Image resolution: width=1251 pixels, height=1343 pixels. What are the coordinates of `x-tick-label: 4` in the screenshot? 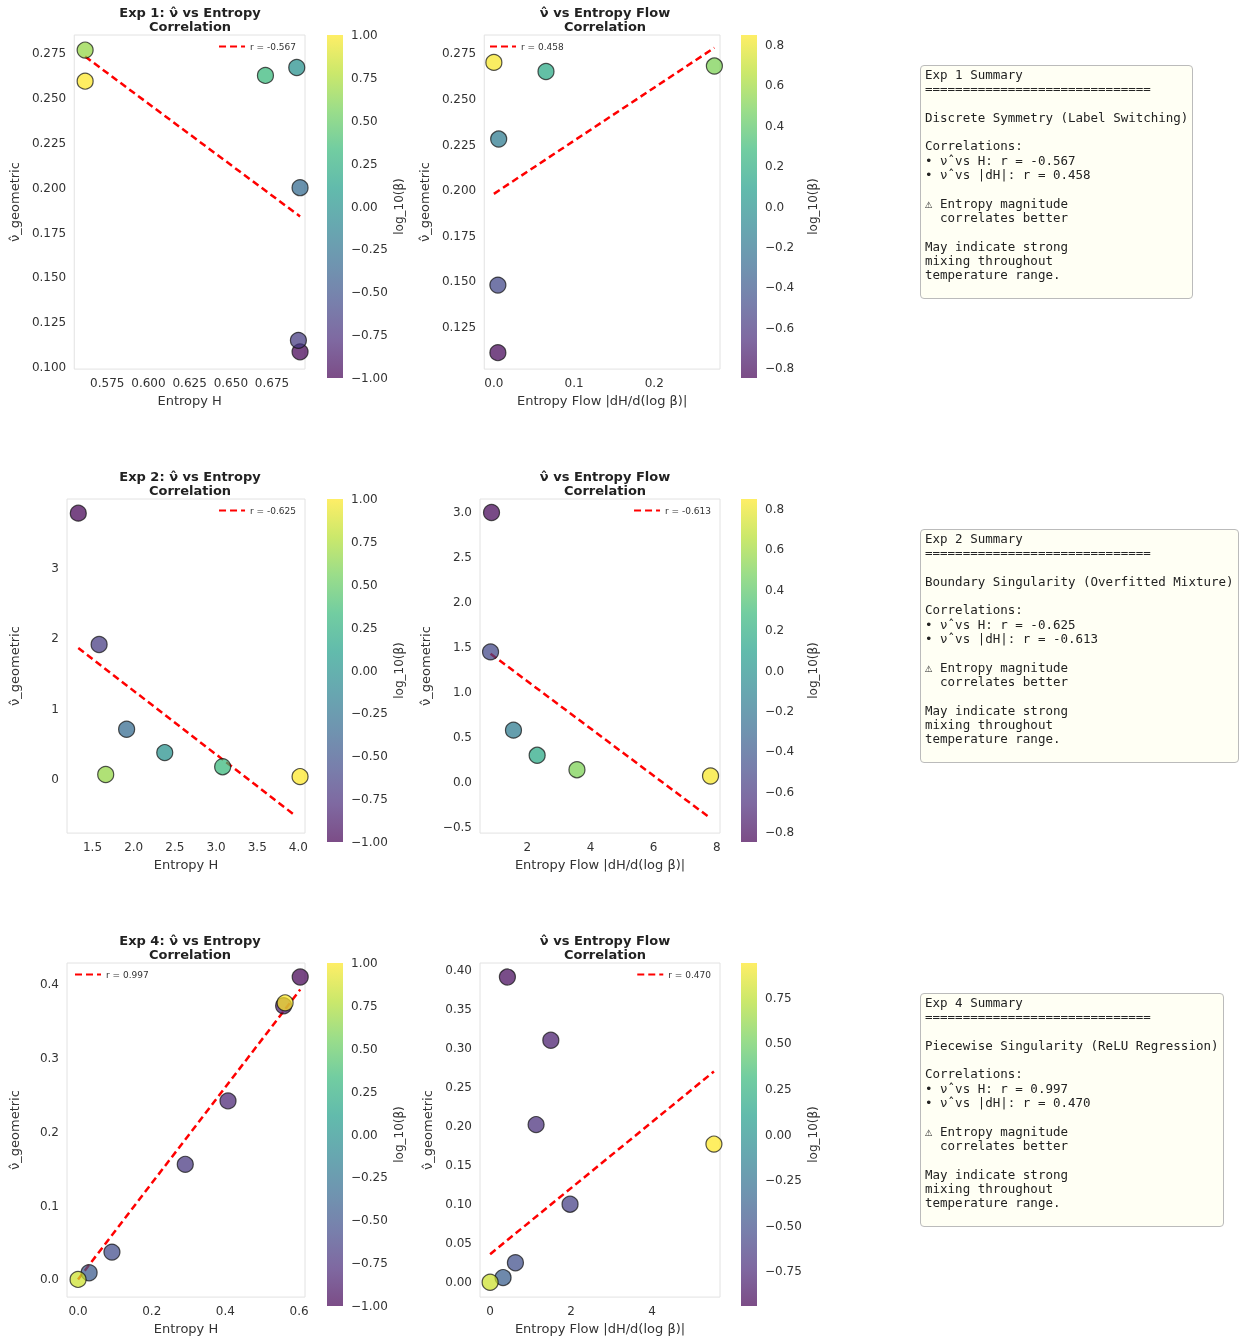 It's located at (652, 1311).